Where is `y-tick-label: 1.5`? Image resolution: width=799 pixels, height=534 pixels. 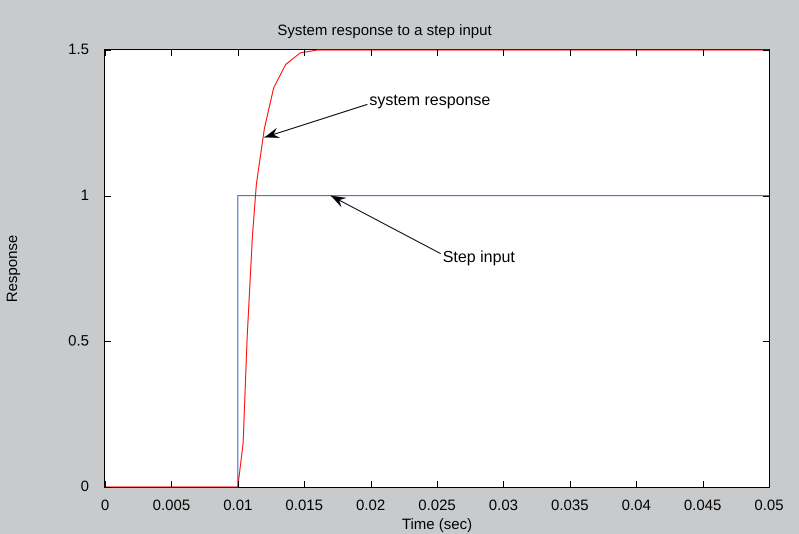 y-tick-label: 1.5 is located at coordinates (78, 49).